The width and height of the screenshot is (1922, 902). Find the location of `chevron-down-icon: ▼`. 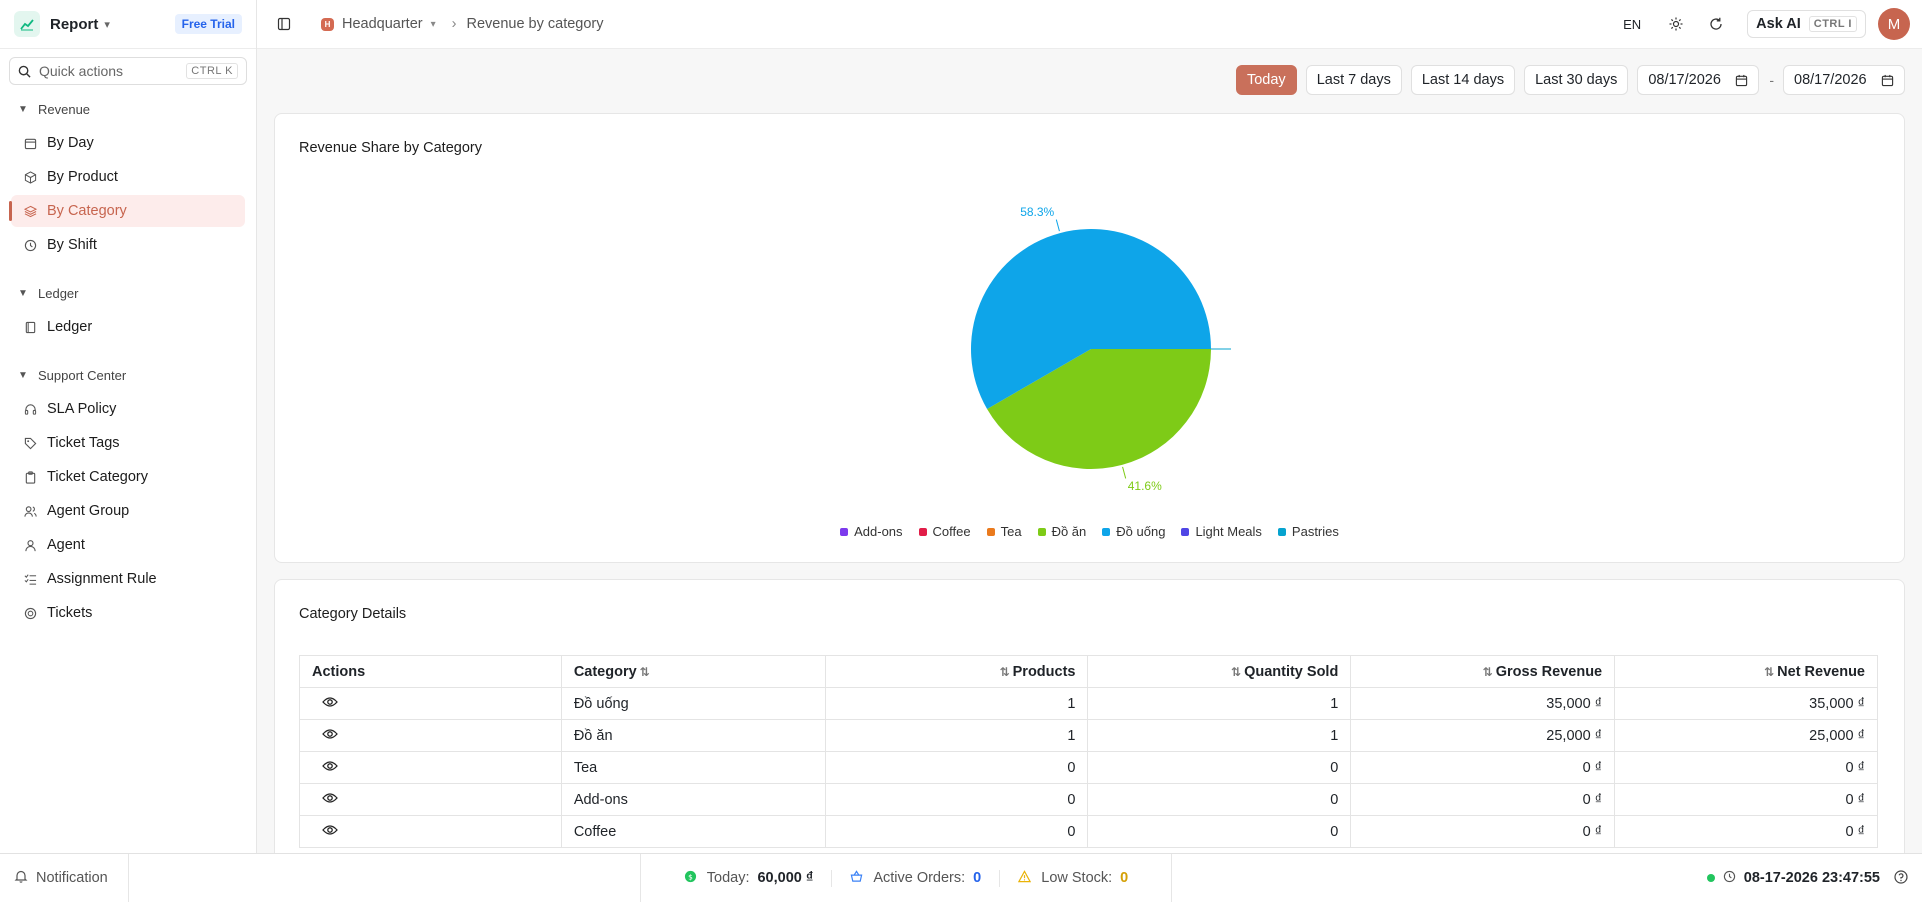

chevron-down-icon: ▼ is located at coordinates (23, 109).